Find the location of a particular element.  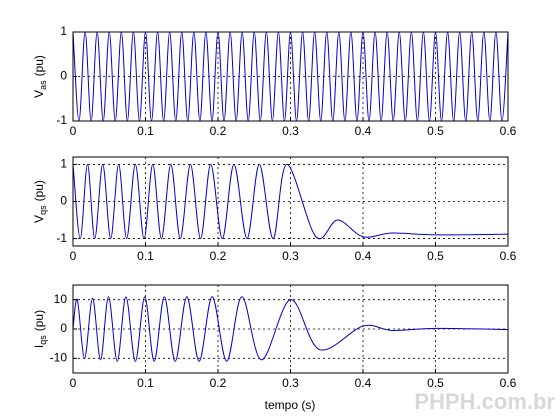

y-axis-label-text: Vqs (pu) is located at coordinates (40, 201).